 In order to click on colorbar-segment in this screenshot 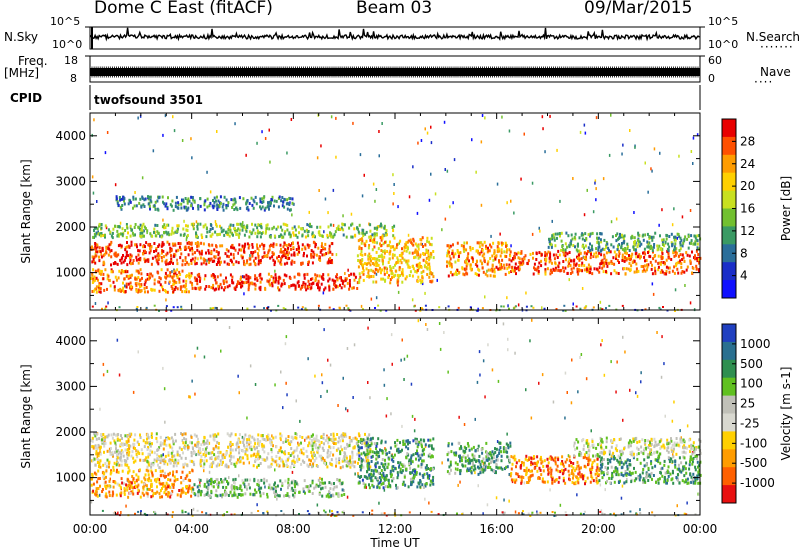, I will do `click(729, 199)`.